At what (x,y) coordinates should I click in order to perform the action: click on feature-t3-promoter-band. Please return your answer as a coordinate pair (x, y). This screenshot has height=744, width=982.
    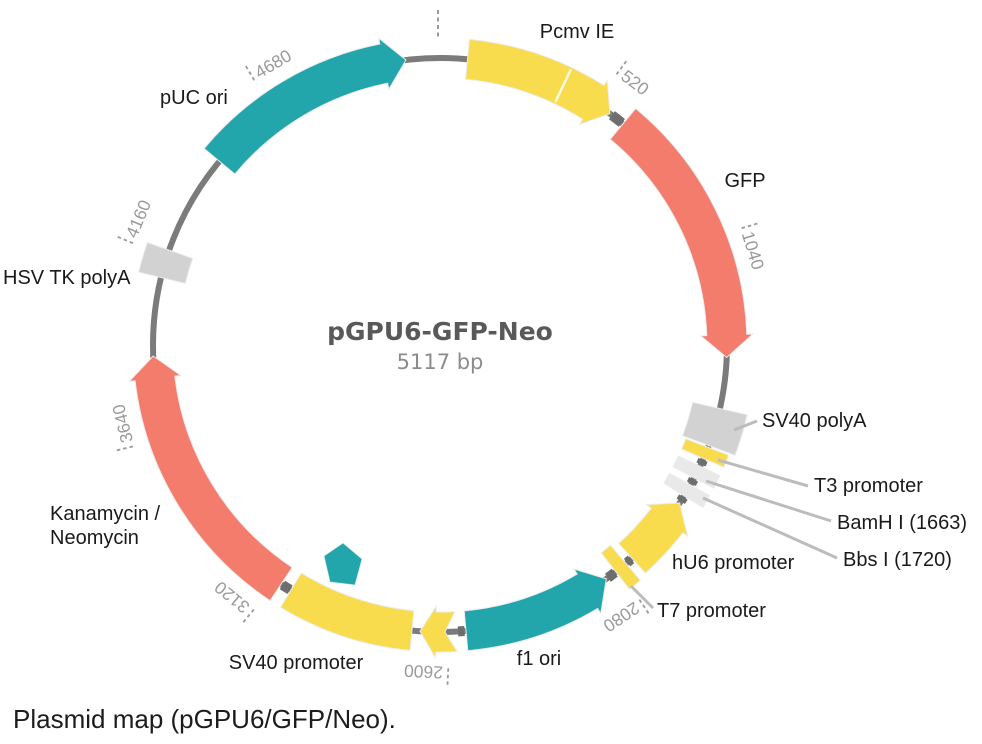
    Looking at the image, I should click on (705, 453).